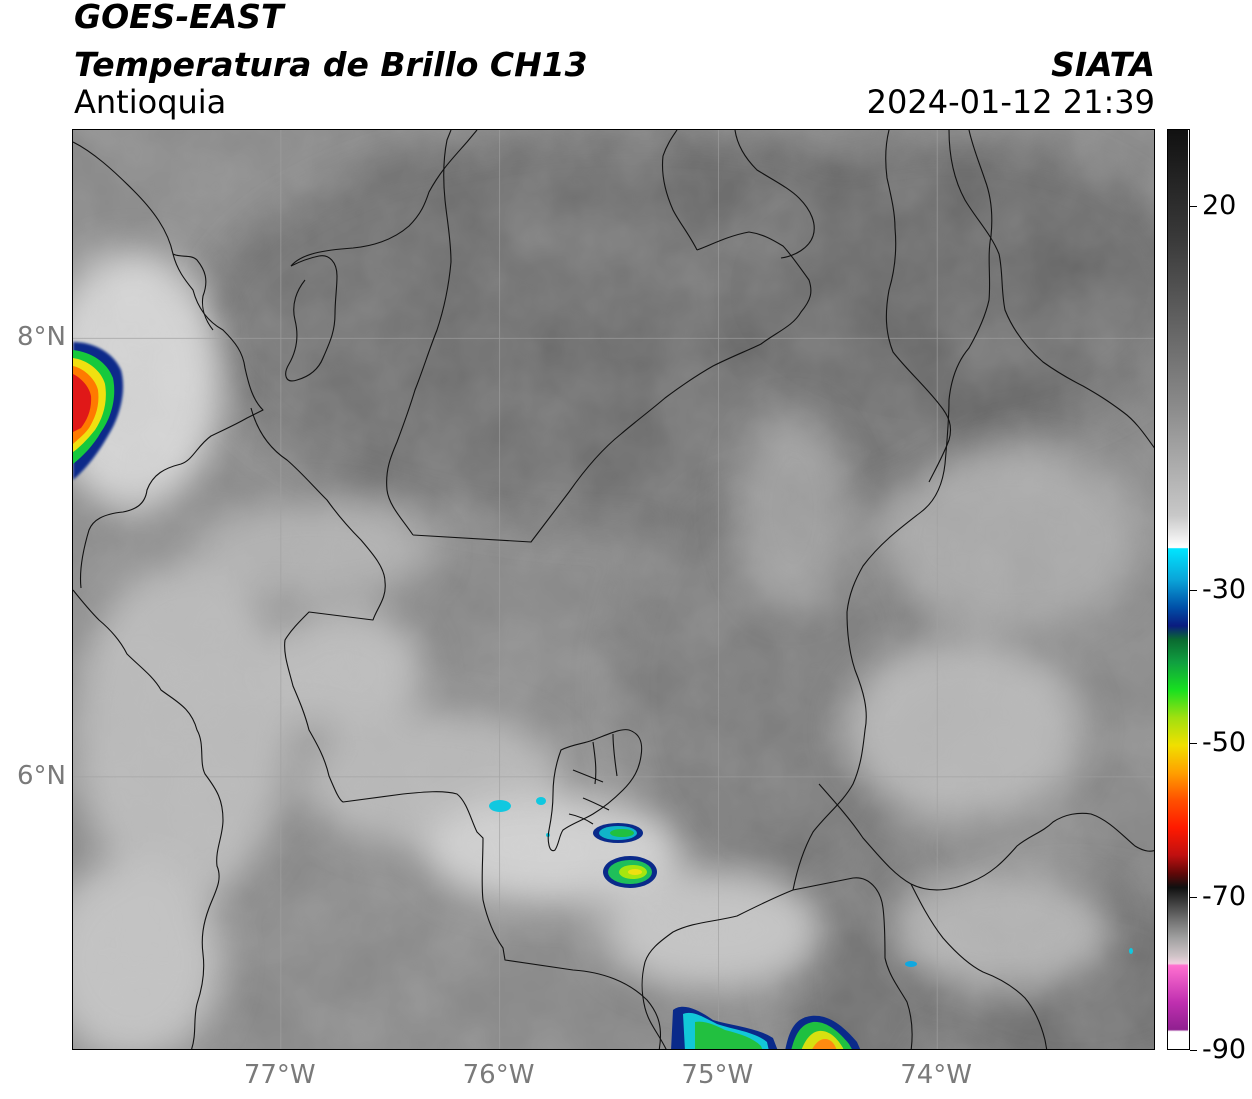  Describe the element at coordinates (1103, 64) in the screenshot. I see `organization-label: SIATA` at that location.